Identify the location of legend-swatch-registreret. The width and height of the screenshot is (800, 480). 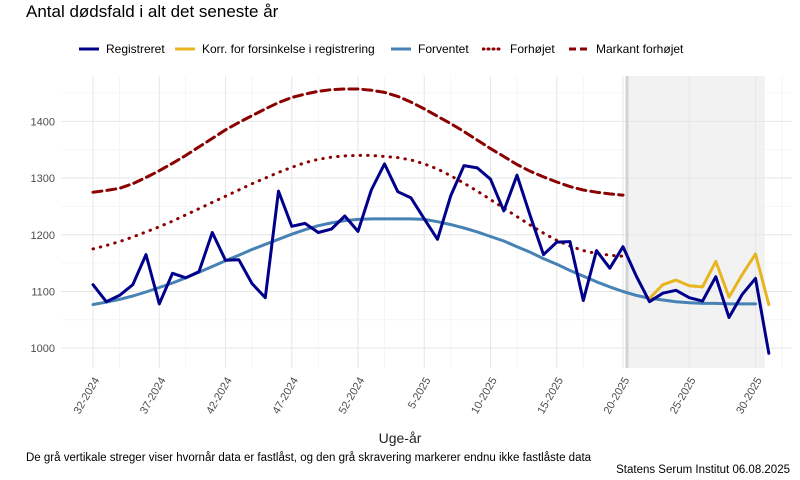
(89, 49).